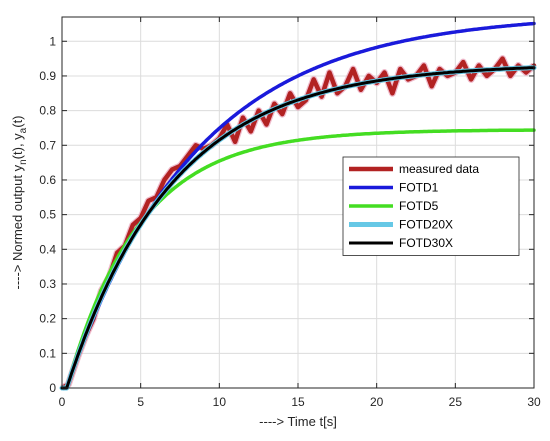  I want to click on y-tick-label: 0.2, so click(47, 319).